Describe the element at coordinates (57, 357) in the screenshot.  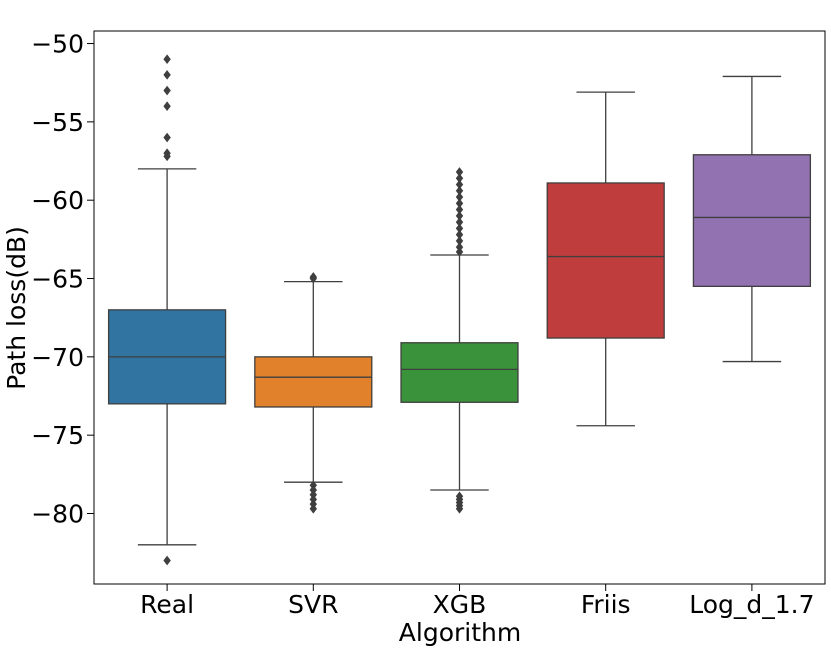
I see `y-tick-label: −70` at that location.